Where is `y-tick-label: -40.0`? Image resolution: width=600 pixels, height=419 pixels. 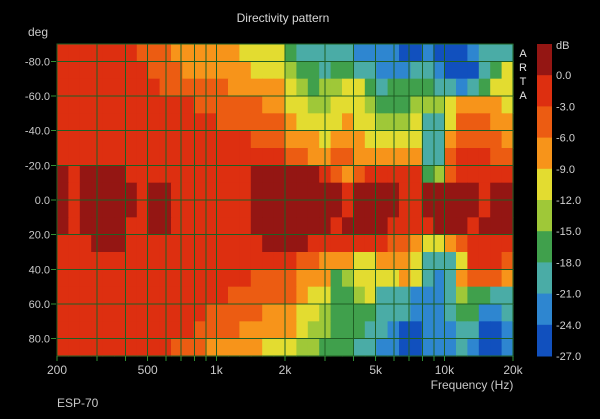 y-tick-label: -40.0 is located at coordinates (37, 132).